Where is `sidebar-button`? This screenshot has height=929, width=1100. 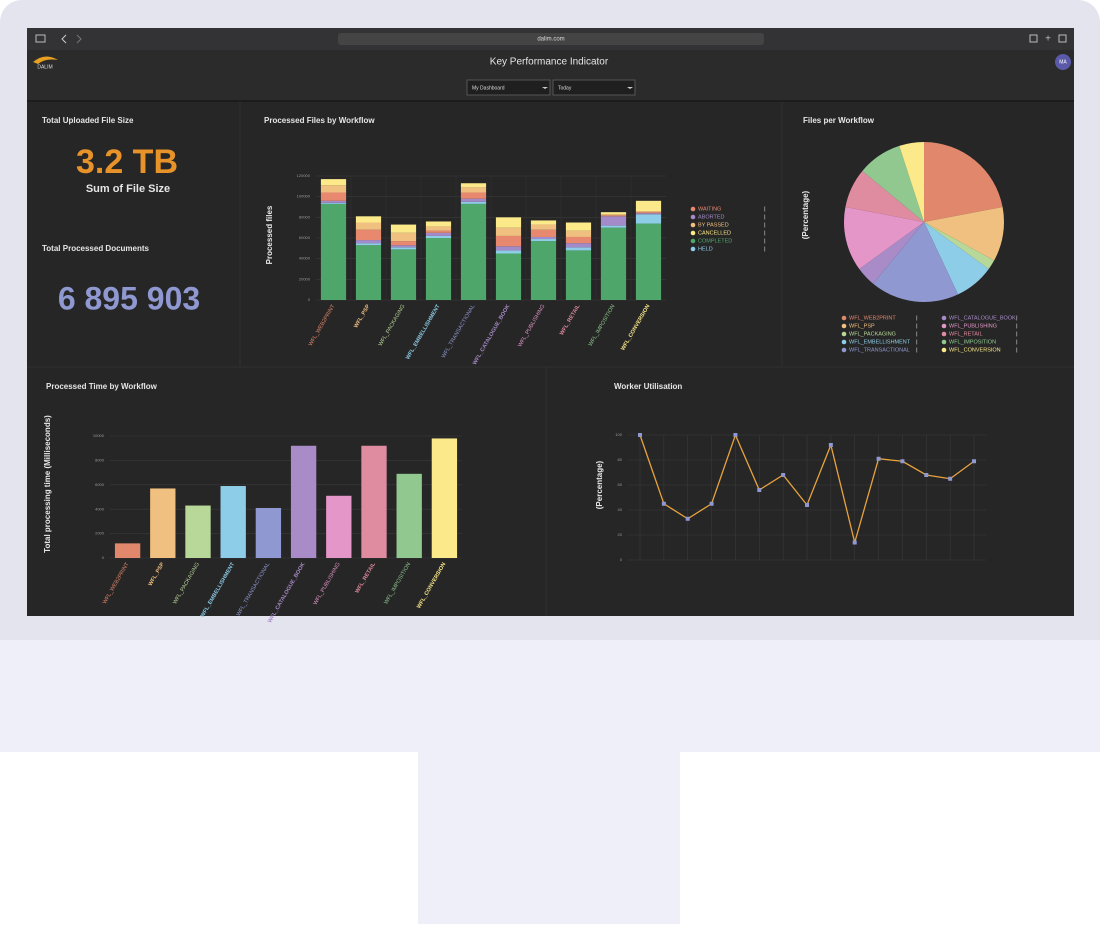
sidebar-button is located at coordinates (40, 38).